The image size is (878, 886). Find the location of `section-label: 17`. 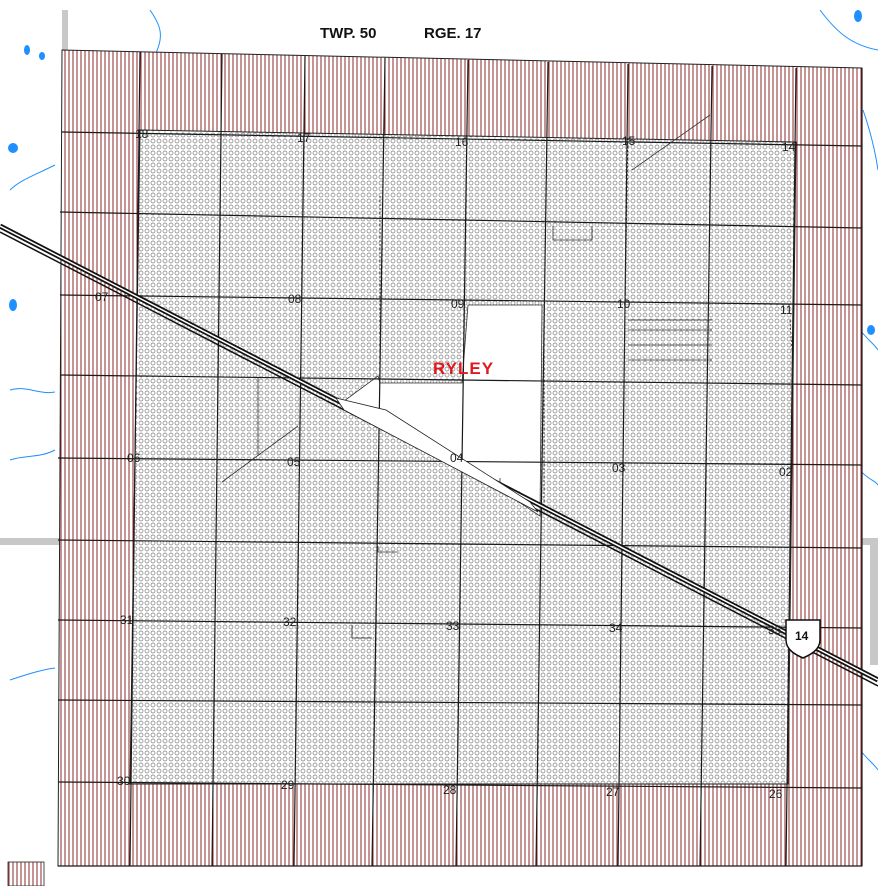

section-label: 17 is located at coordinates (304, 138).